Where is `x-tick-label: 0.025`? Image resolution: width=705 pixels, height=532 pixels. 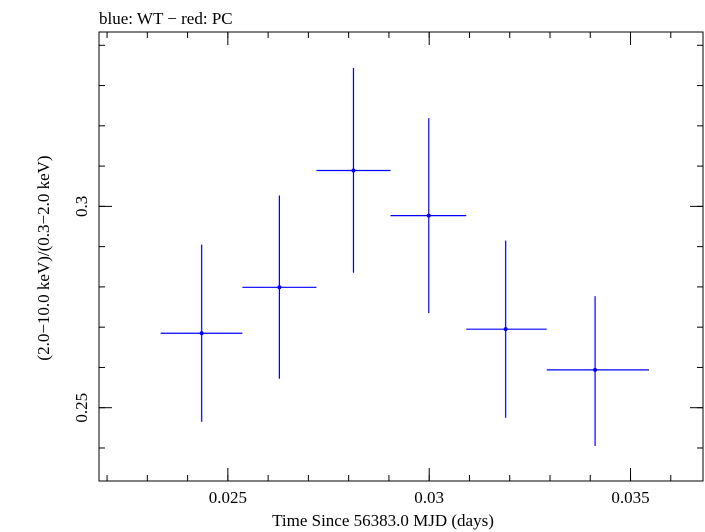 x-tick-label: 0.025 is located at coordinates (228, 497).